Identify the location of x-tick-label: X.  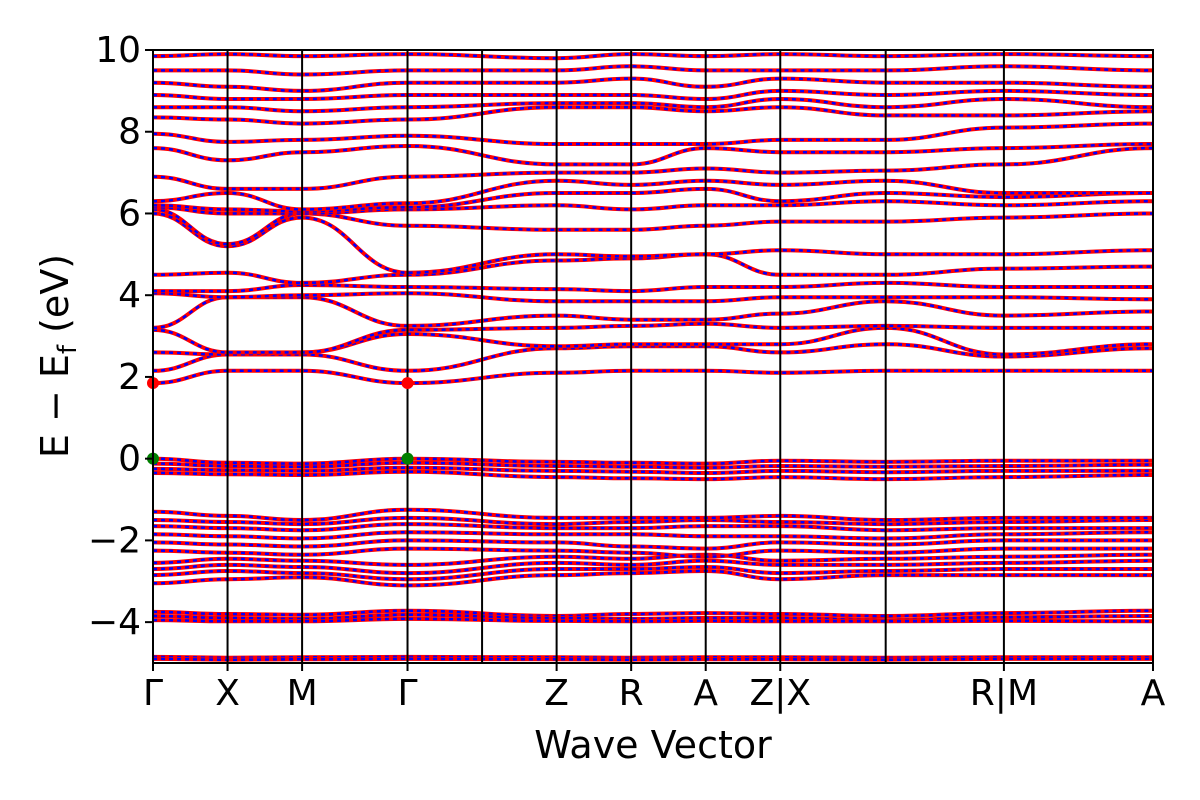
(227, 693).